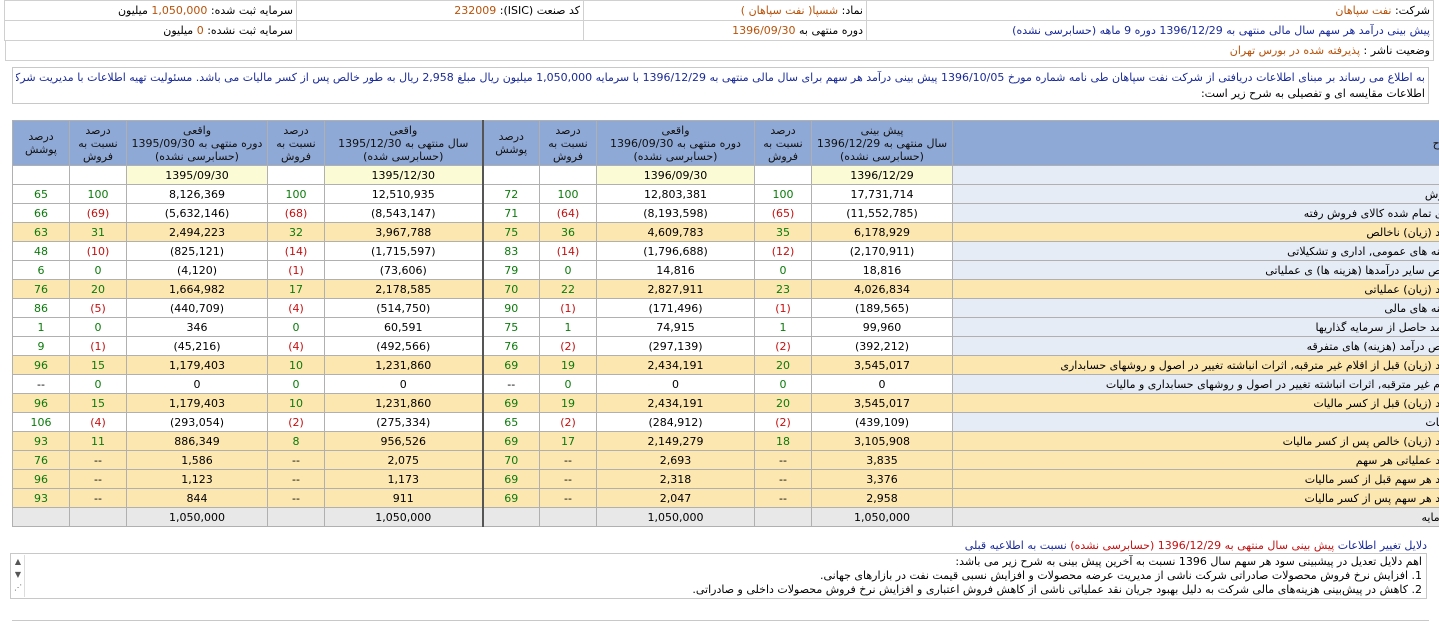  Describe the element at coordinates (133, 10) in the screenshot. I see `capital-reg-unit: میلیون` at that location.